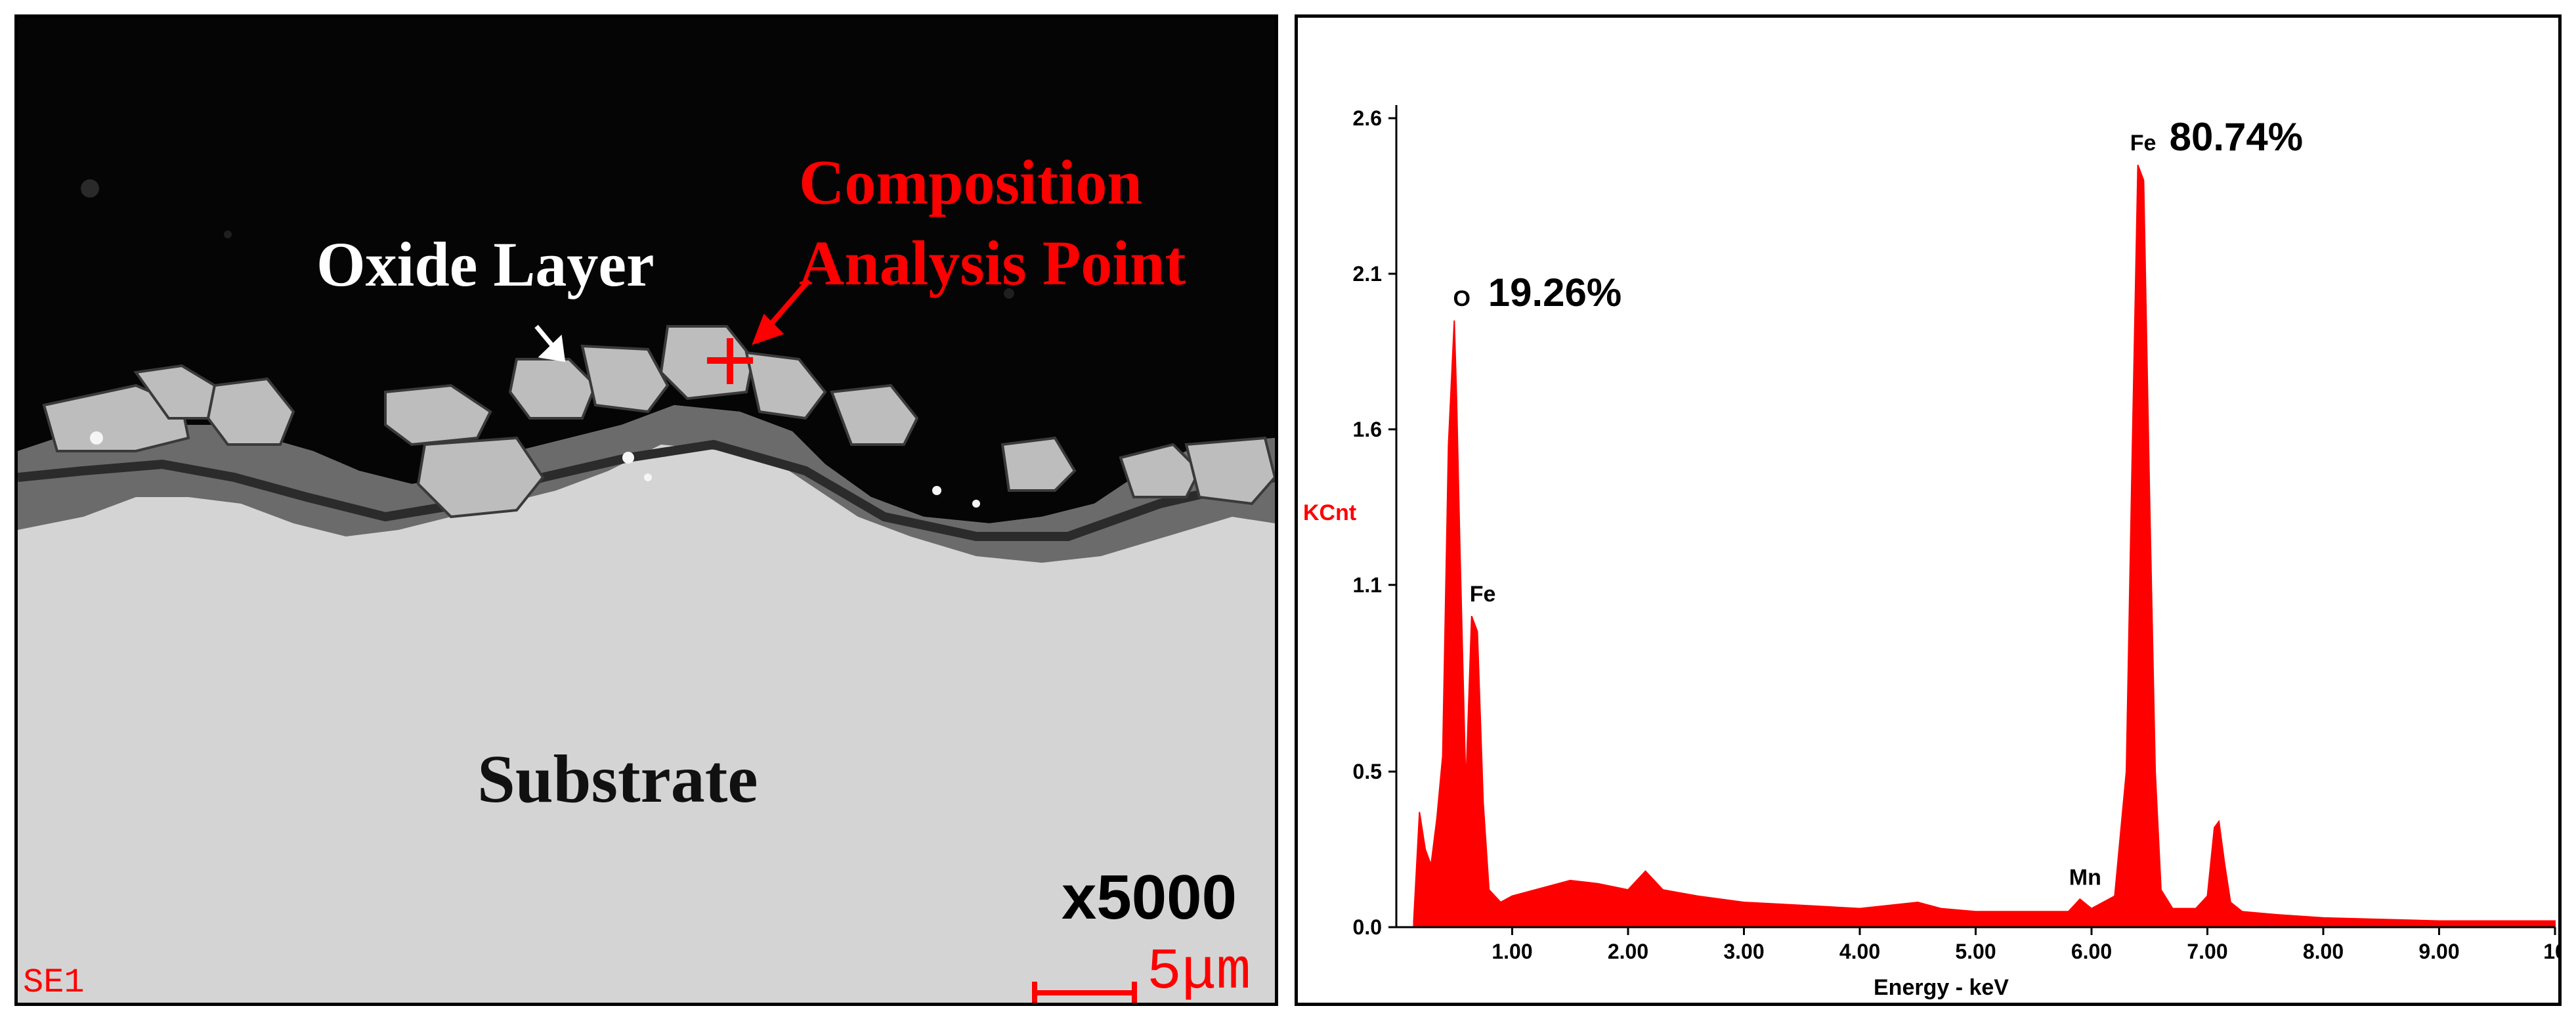  What do you see at coordinates (1149, 897) in the screenshot?
I see `magnification-label: x5000` at bounding box center [1149, 897].